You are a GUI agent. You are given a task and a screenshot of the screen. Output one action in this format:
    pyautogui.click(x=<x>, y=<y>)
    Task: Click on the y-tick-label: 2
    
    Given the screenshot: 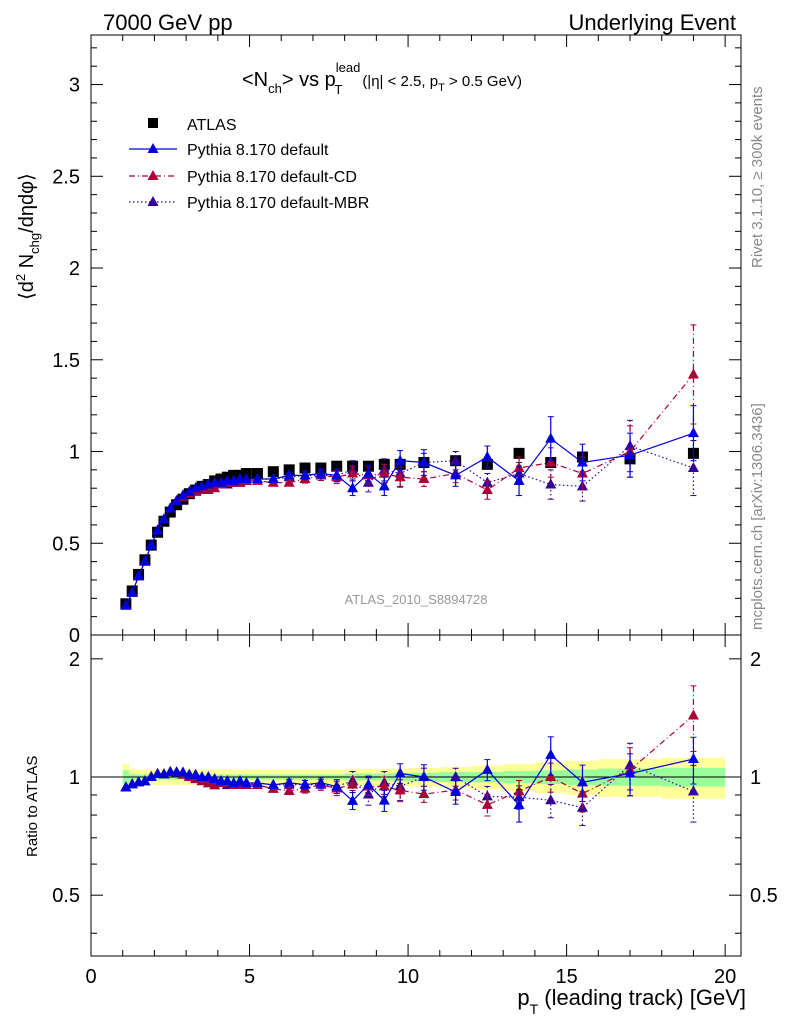 What is the action you would take?
    pyautogui.click(x=74, y=269)
    